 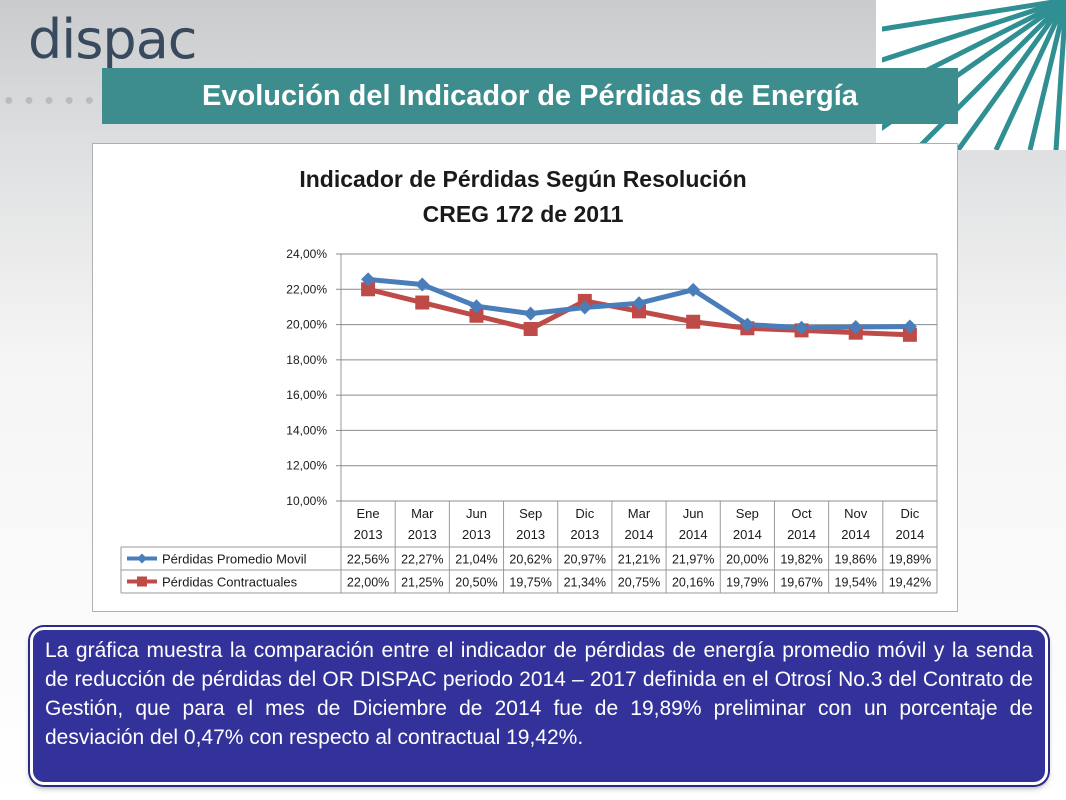 What do you see at coordinates (530, 560) in the screenshot?
I see `data-table-value: 20,62%` at bounding box center [530, 560].